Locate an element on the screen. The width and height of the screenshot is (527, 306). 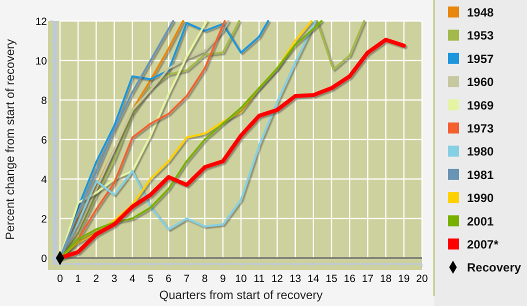
legend-label: 1957 is located at coordinates (480, 59).